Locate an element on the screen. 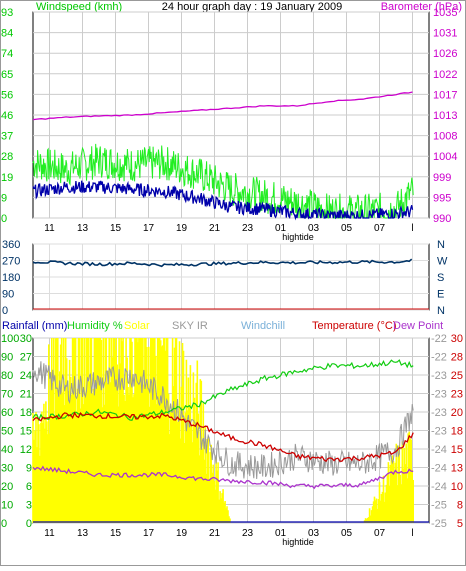  p1-left-tick-label: 0 is located at coordinates (4, 219).